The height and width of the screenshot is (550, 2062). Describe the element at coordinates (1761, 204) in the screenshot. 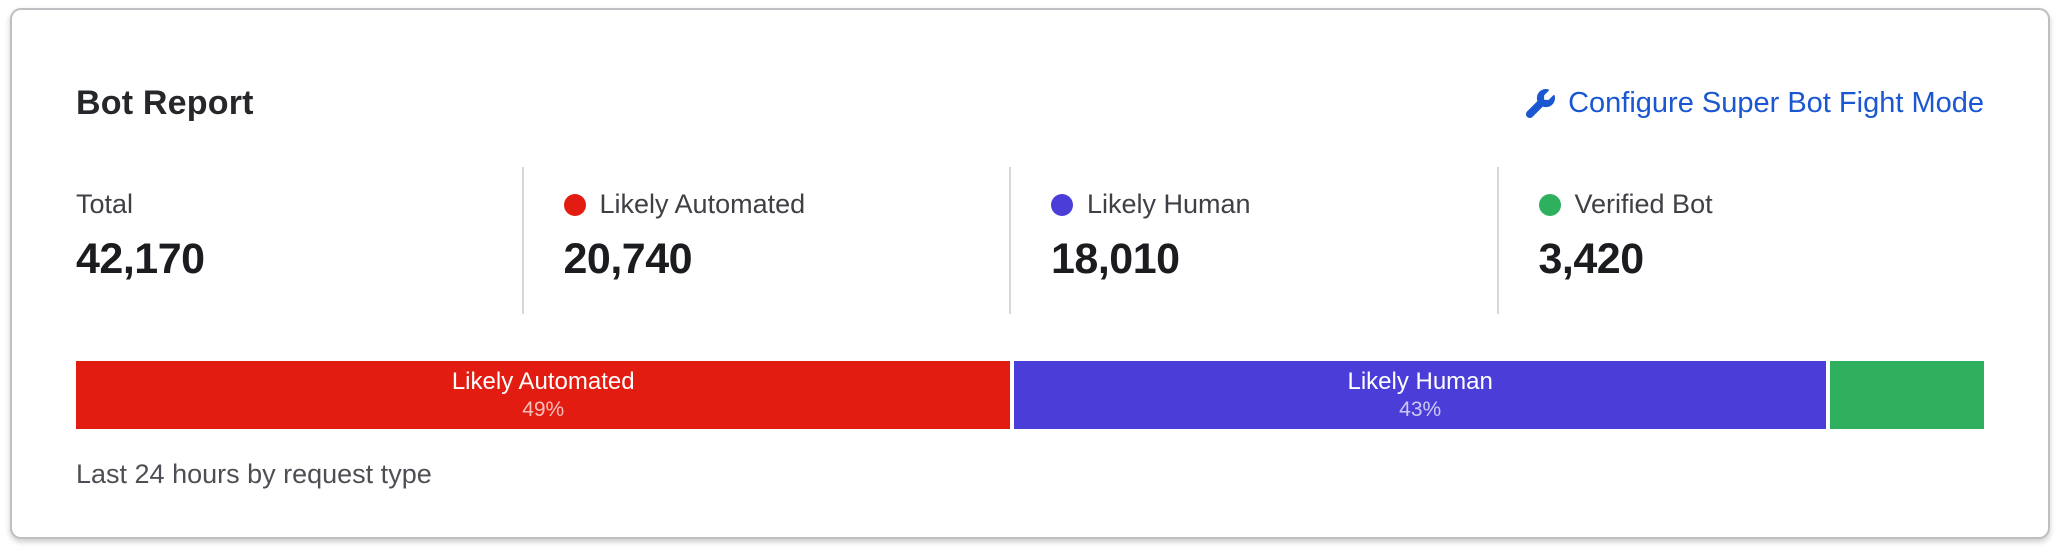

I see `stat-label-row: Verified Bot` at that location.